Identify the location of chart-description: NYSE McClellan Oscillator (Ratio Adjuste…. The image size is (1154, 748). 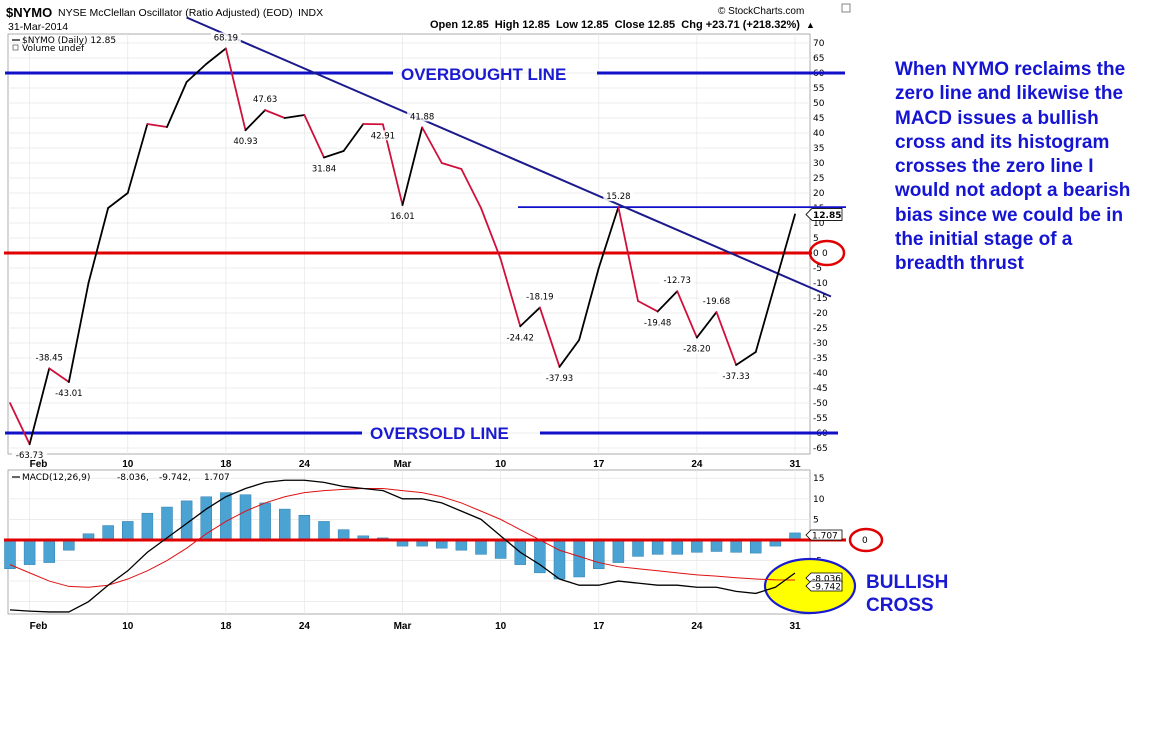
(175, 13).